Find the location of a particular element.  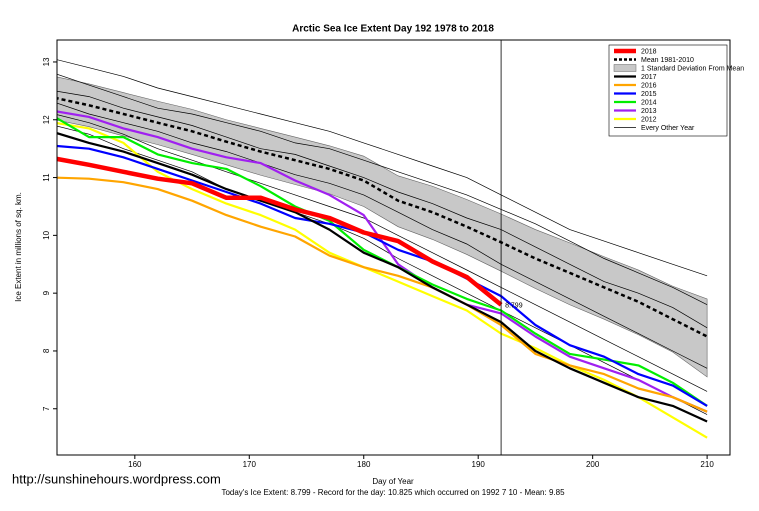

y-tick-label: 8 is located at coordinates (46, 350).